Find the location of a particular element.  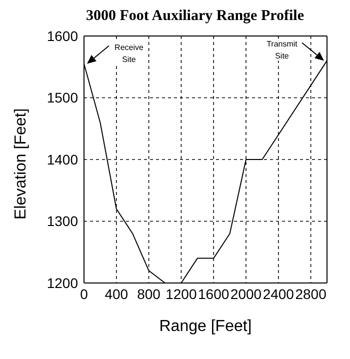

x-tick-label: 2000 is located at coordinates (246, 294).